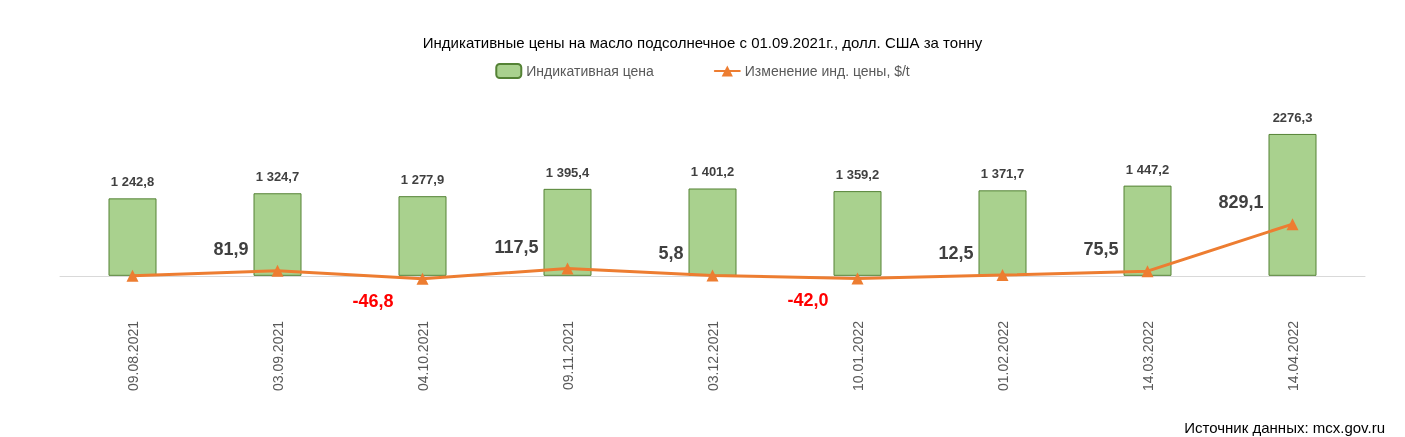 Image resolution: width=1405 pixels, height=437 pixels. I want to click on data-label: 1 324,7, so click(277, 177).